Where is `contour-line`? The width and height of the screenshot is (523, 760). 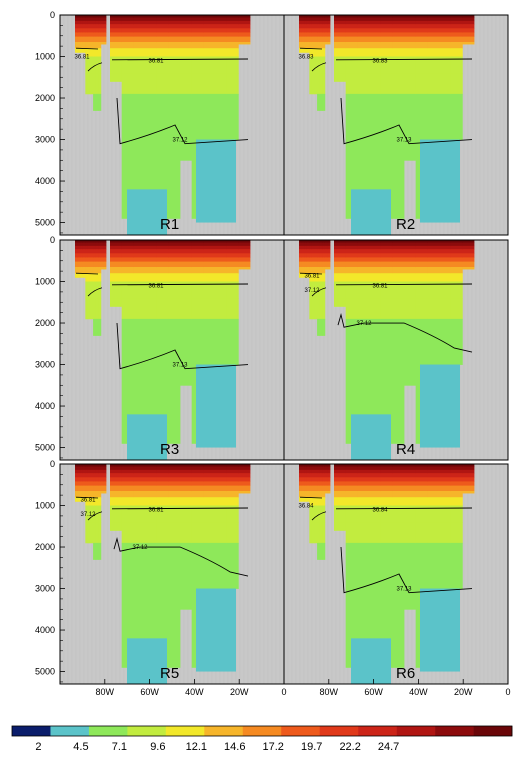 contour-line is located at coordinates (87, 273).